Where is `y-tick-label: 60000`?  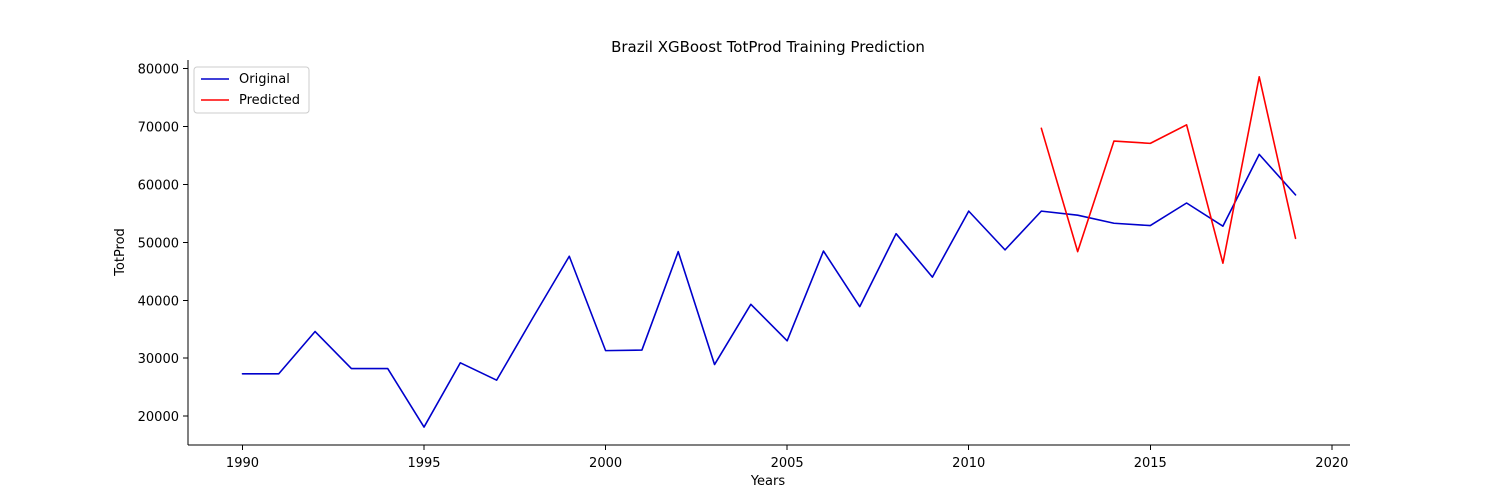
y-tick-label: 60000 is located at coordinates (158, 185).